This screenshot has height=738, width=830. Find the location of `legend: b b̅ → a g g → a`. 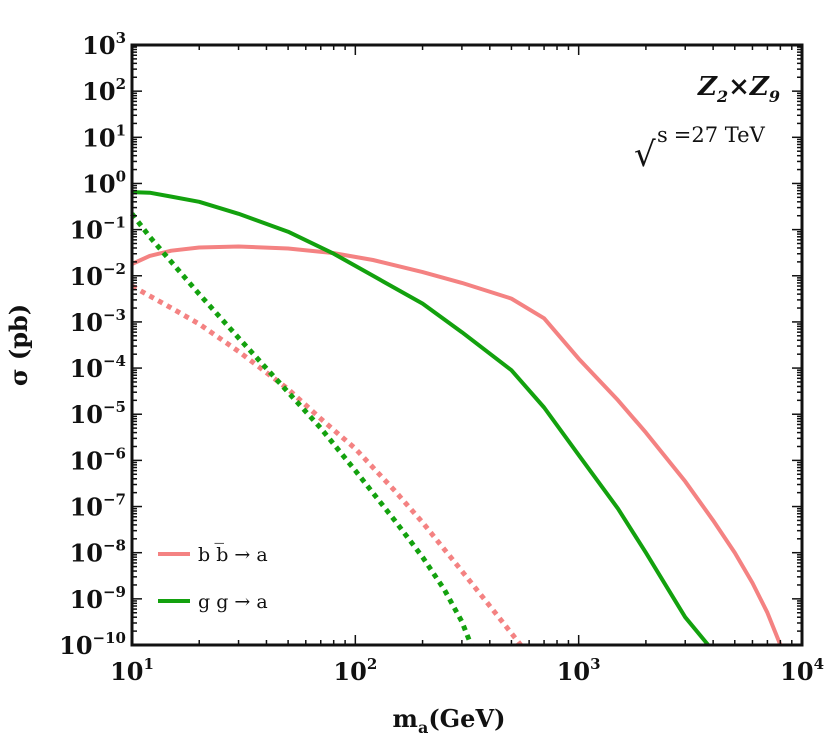

legend: b b̅ → a g g → a is located at coordinates (213, 578).